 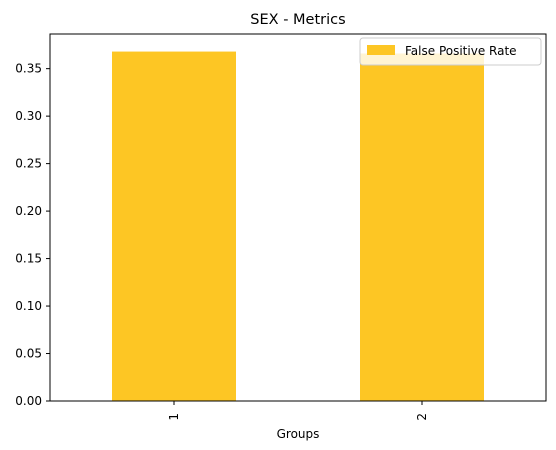 What do you see at coordinates (28, 211) in the screenshot?
I see `y-tick-label: 0.20` at bounding box center [28, 211].